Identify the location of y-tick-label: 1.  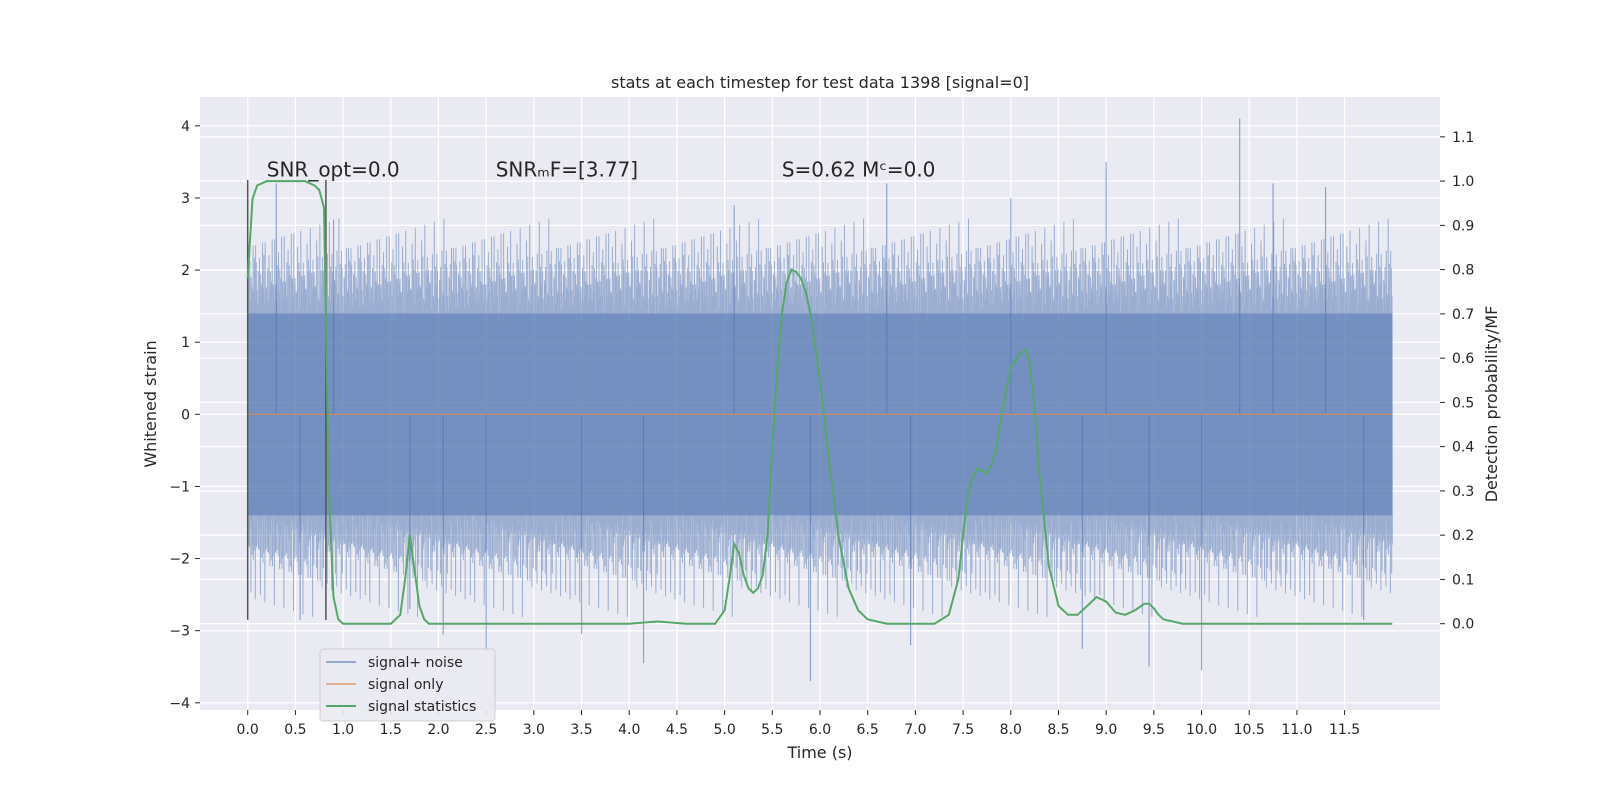
(185, 343).